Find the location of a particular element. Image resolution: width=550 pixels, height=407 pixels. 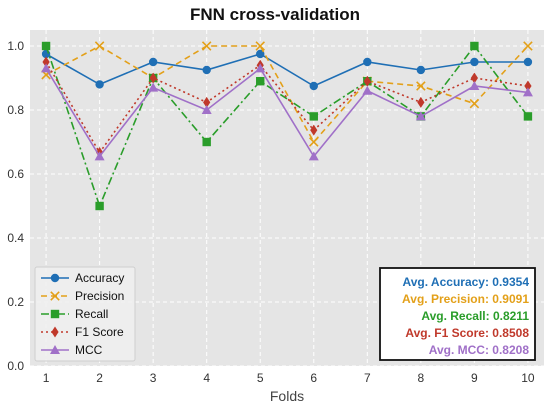

y-axis: 0.0 0.2 0.4 0.6 0.8 1.0 is located at coordinates (15, 206).